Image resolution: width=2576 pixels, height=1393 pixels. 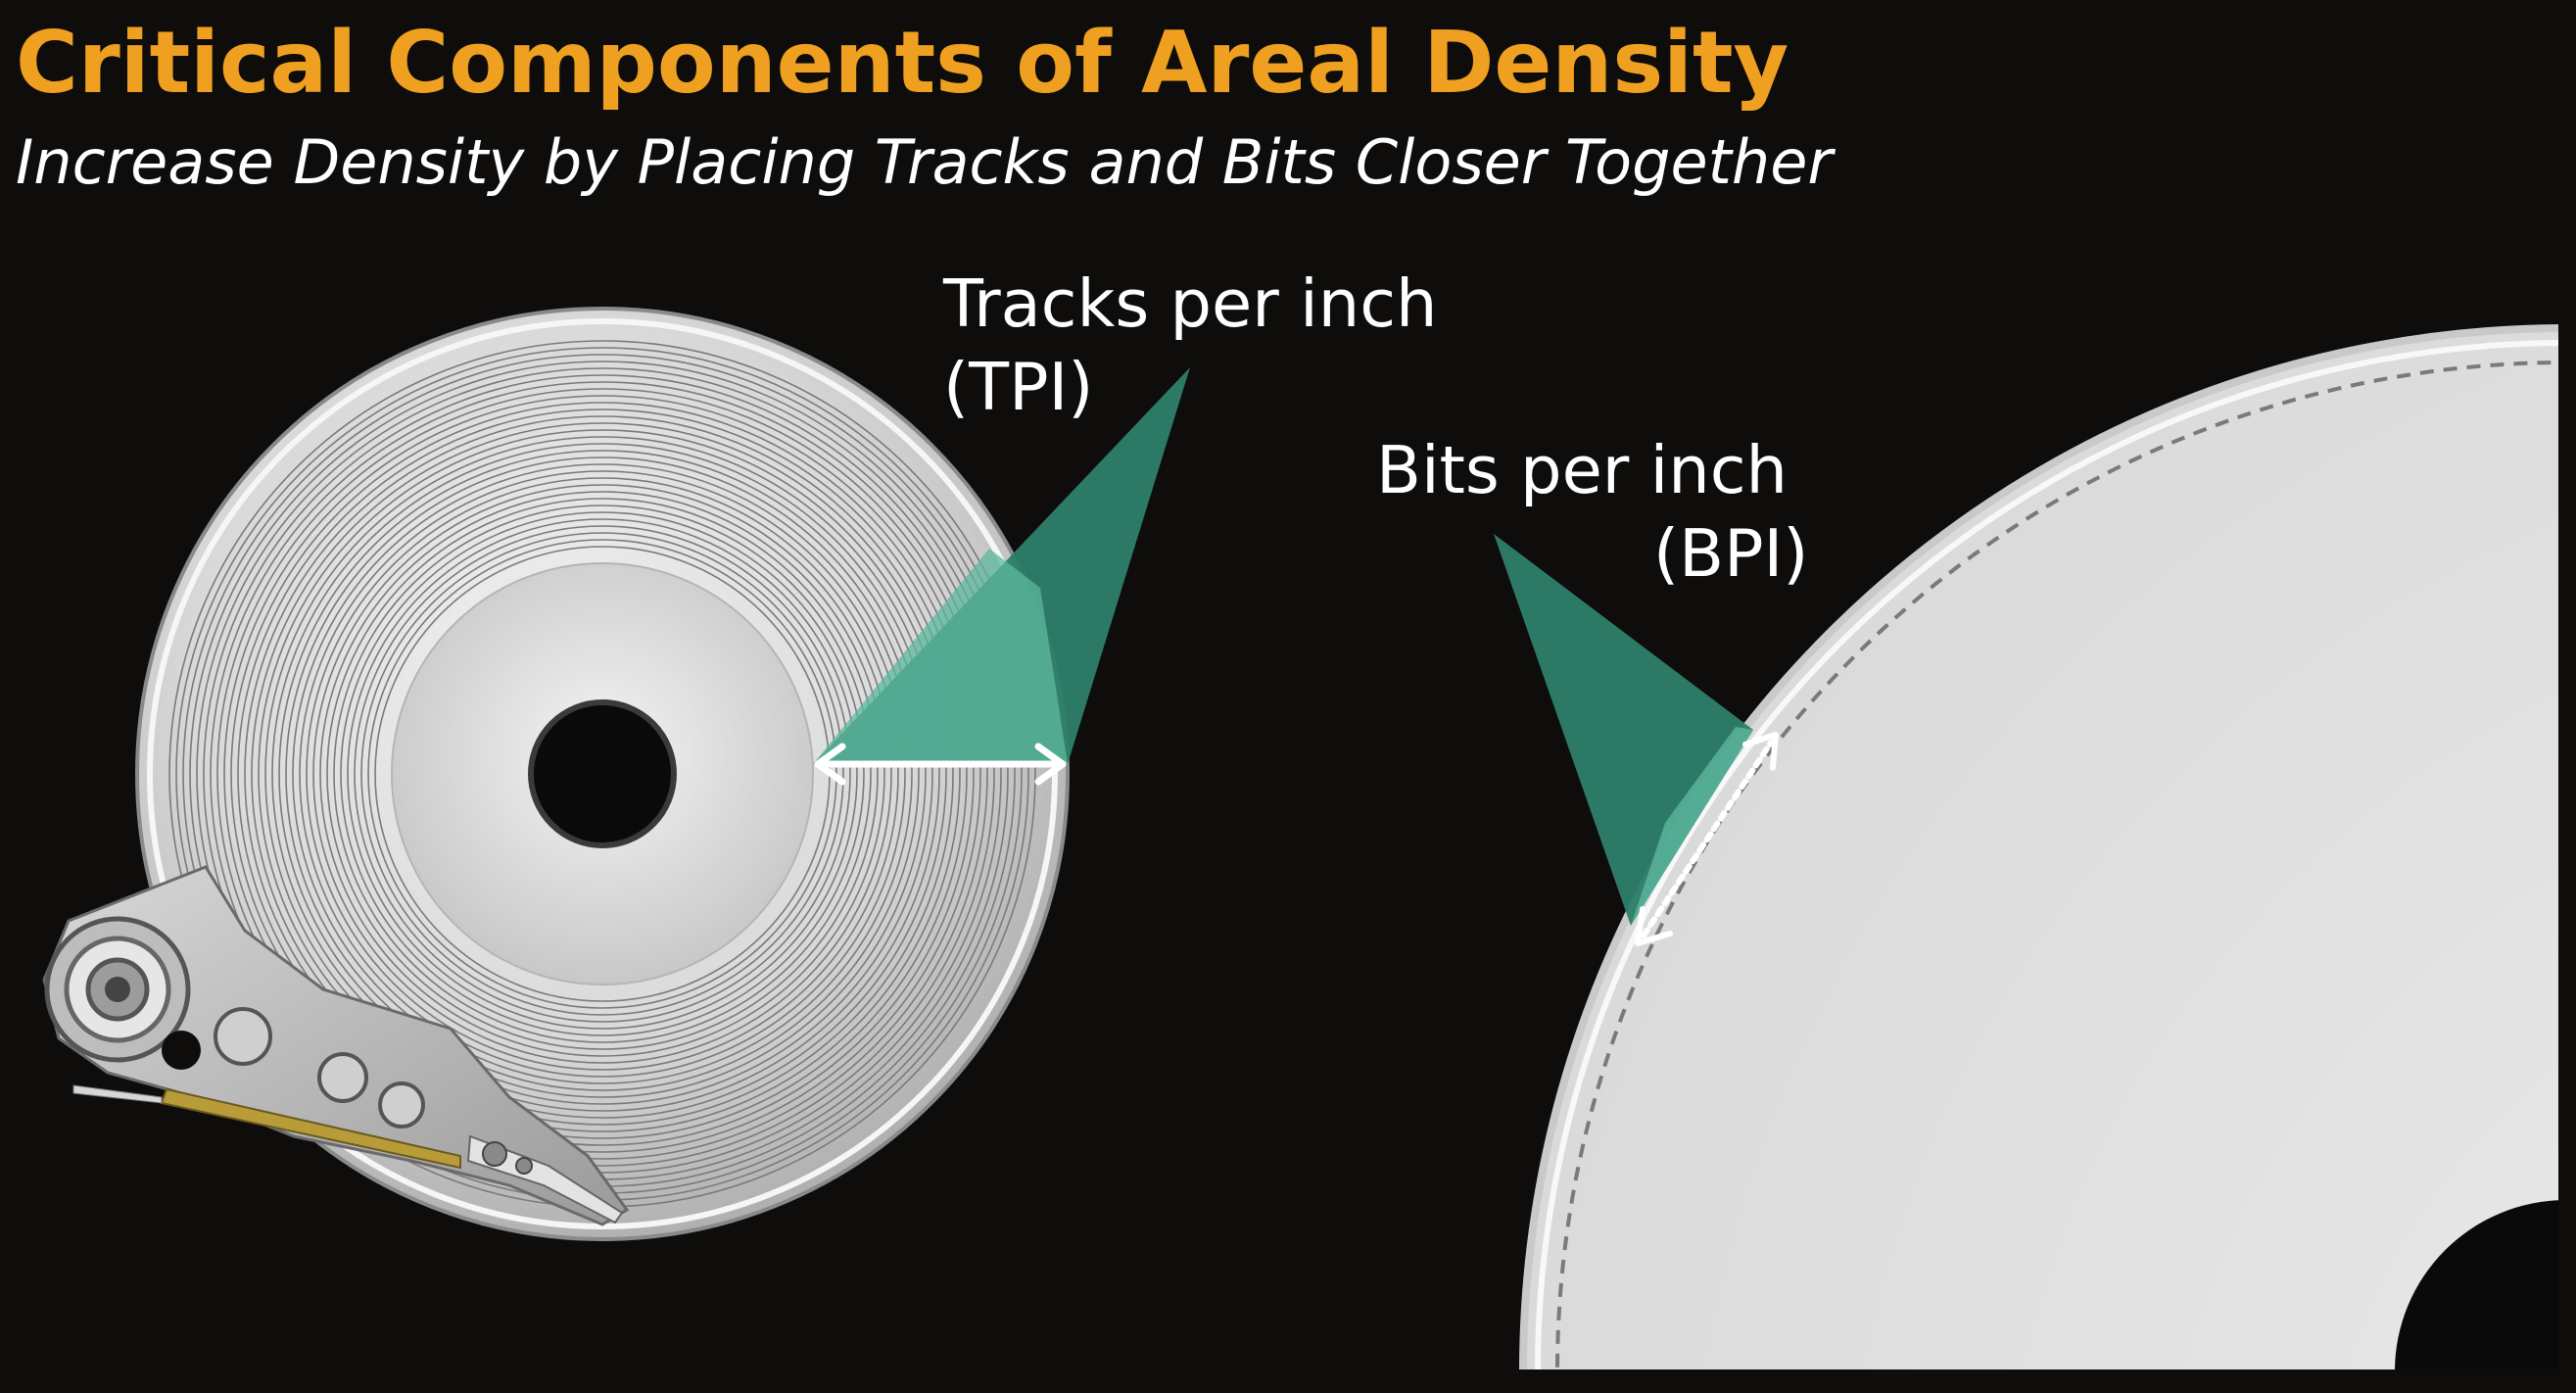 I want to click on spindle-hole-rim, so click(x=603, y=773).